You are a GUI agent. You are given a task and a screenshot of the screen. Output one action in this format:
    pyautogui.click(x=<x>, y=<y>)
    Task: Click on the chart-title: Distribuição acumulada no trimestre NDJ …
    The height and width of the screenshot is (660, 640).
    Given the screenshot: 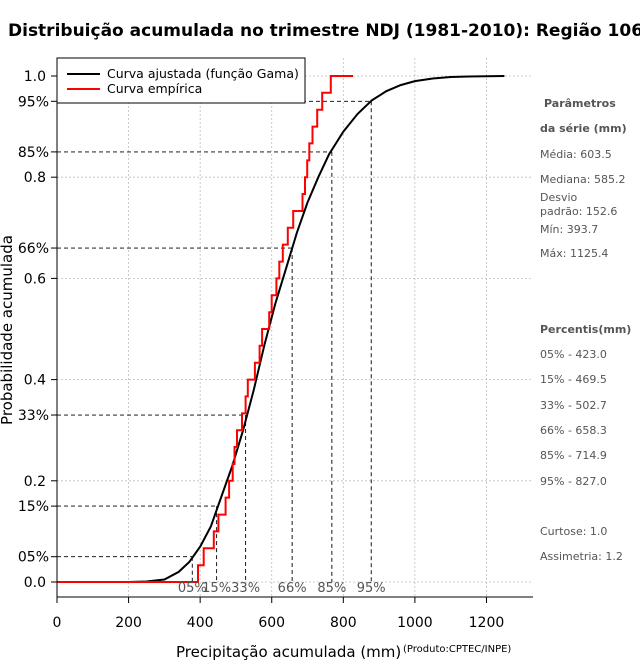 What is the action you would take?
    pyautogui.click(x=324, y=31)
    